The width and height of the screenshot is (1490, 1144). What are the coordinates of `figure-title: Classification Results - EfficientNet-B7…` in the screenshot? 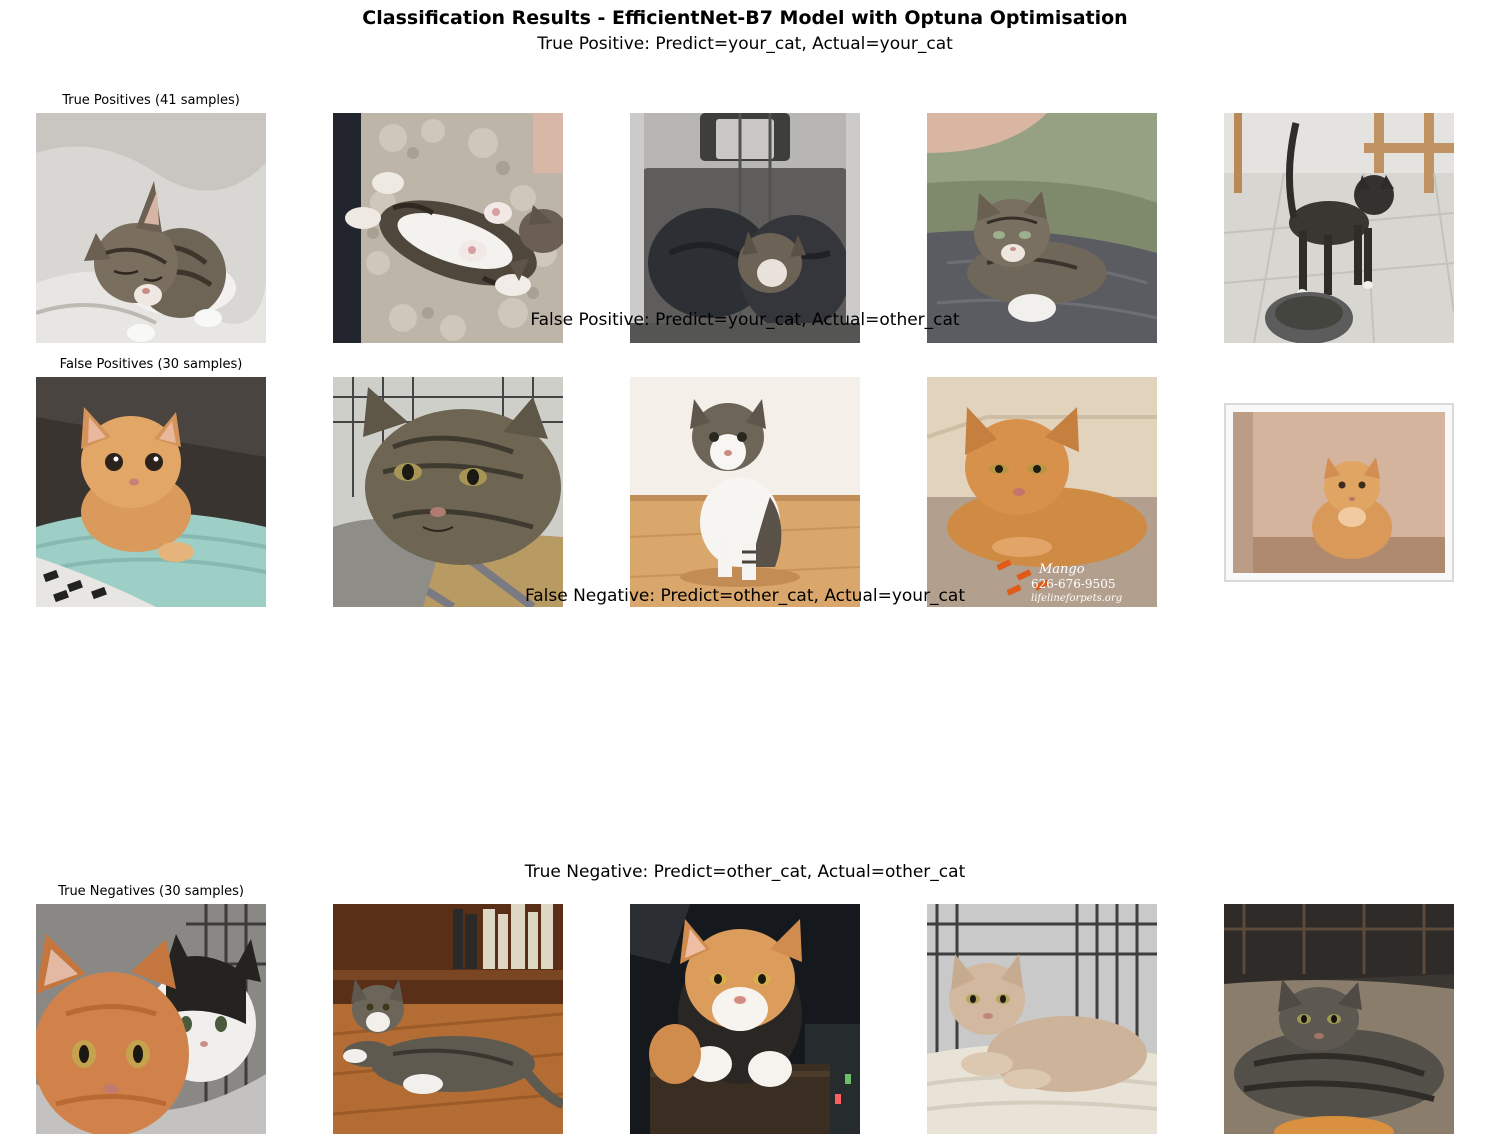 It's located at (745, 18).